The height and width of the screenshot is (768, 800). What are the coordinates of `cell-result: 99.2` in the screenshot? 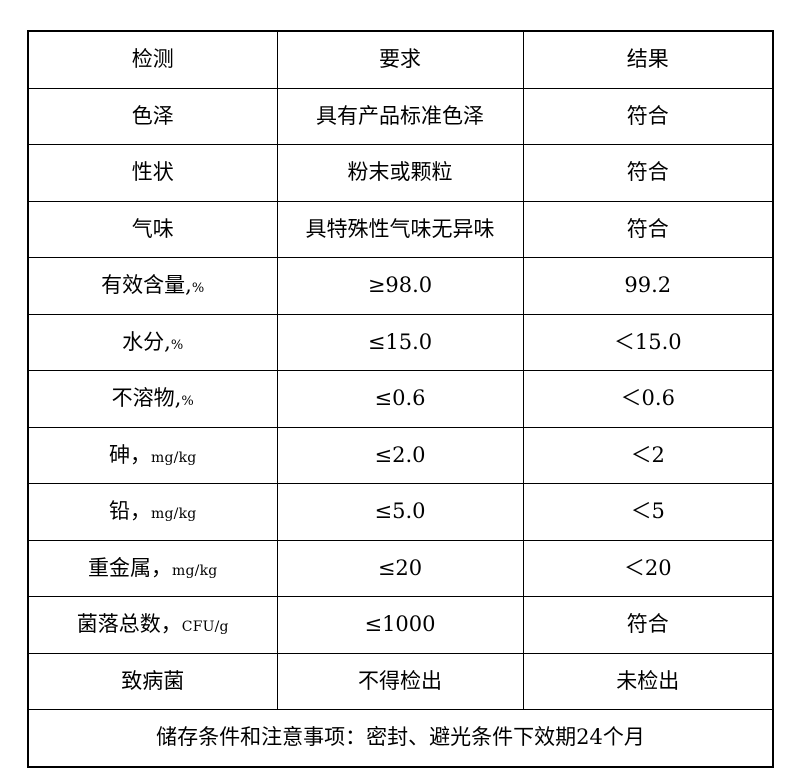 It's located at (648, 286).